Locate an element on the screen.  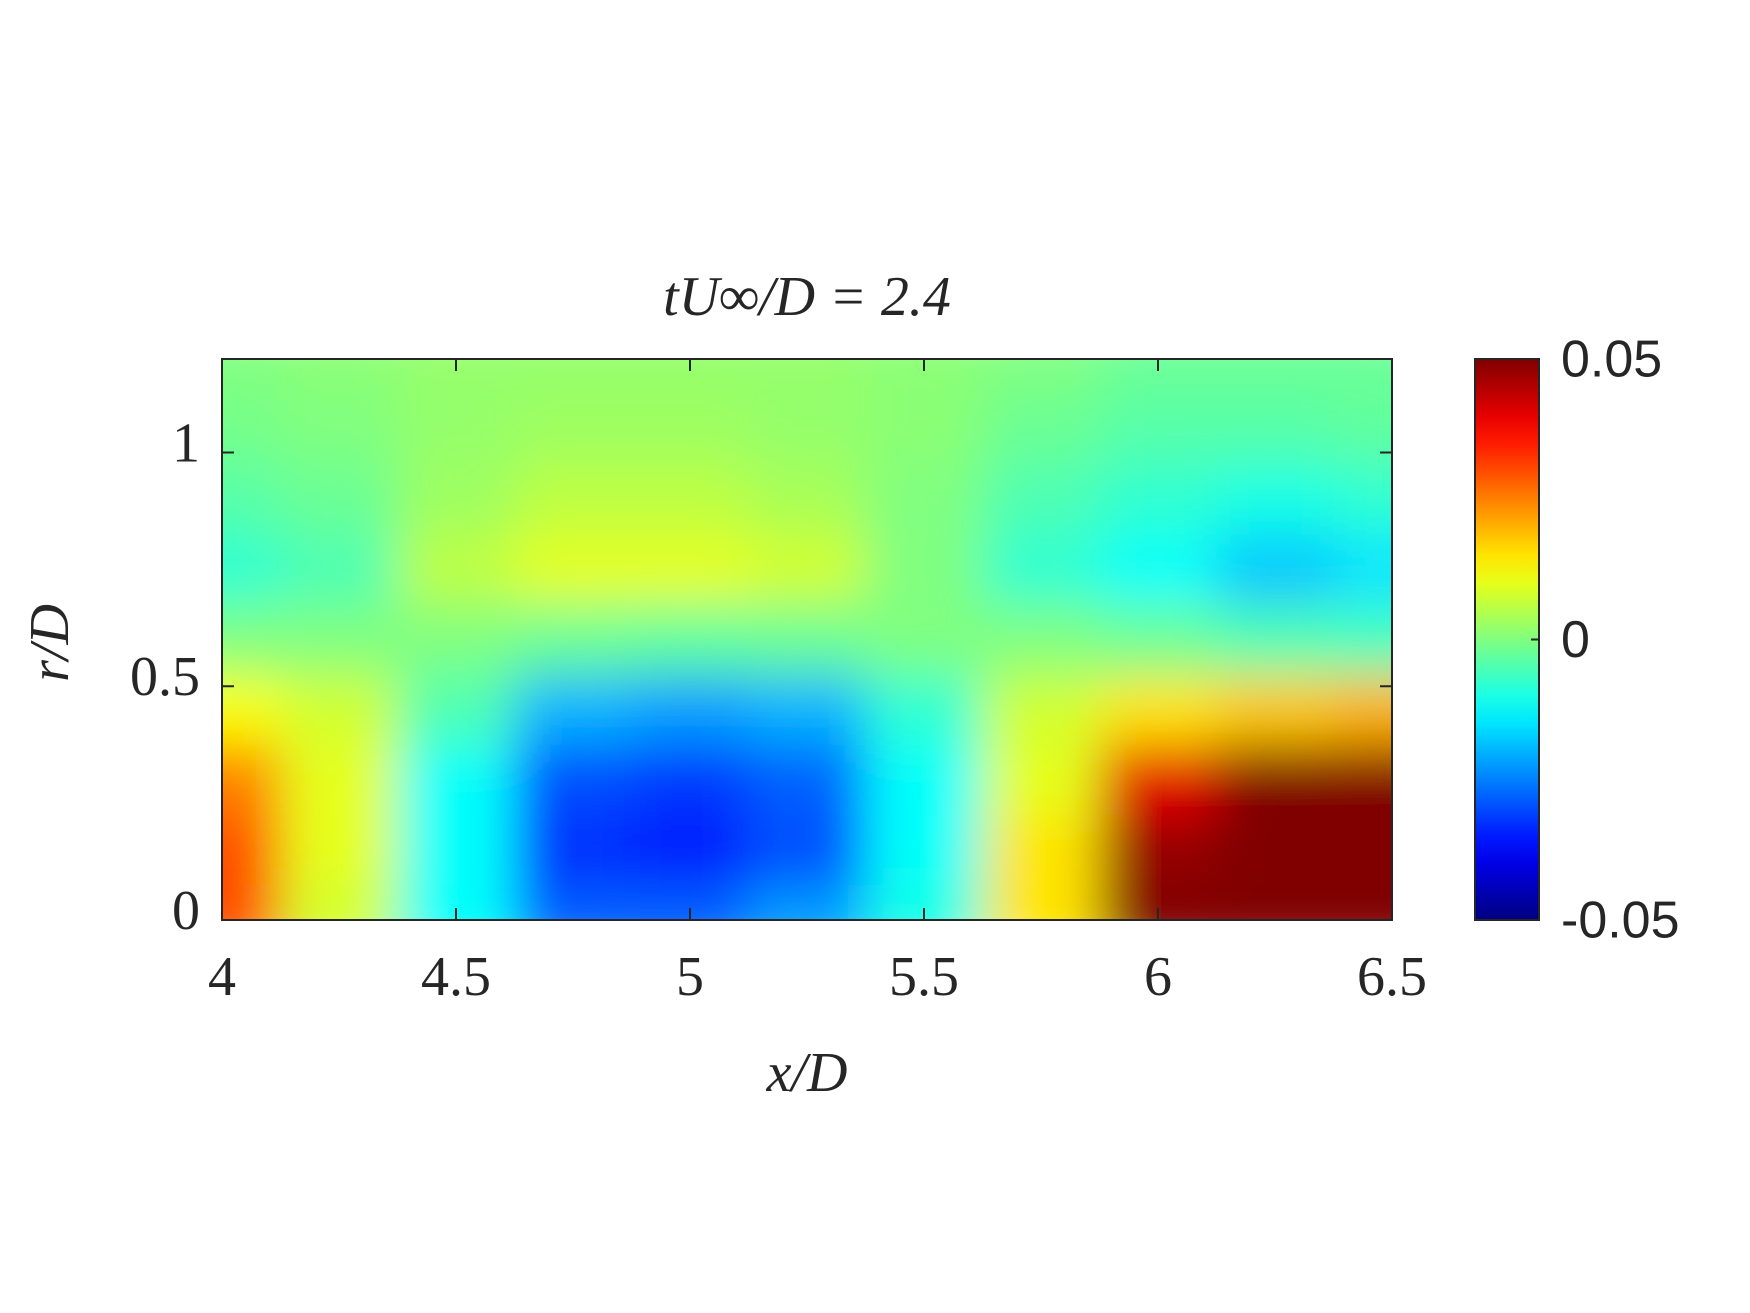
colorbar is located at coordinates (1507, 639).